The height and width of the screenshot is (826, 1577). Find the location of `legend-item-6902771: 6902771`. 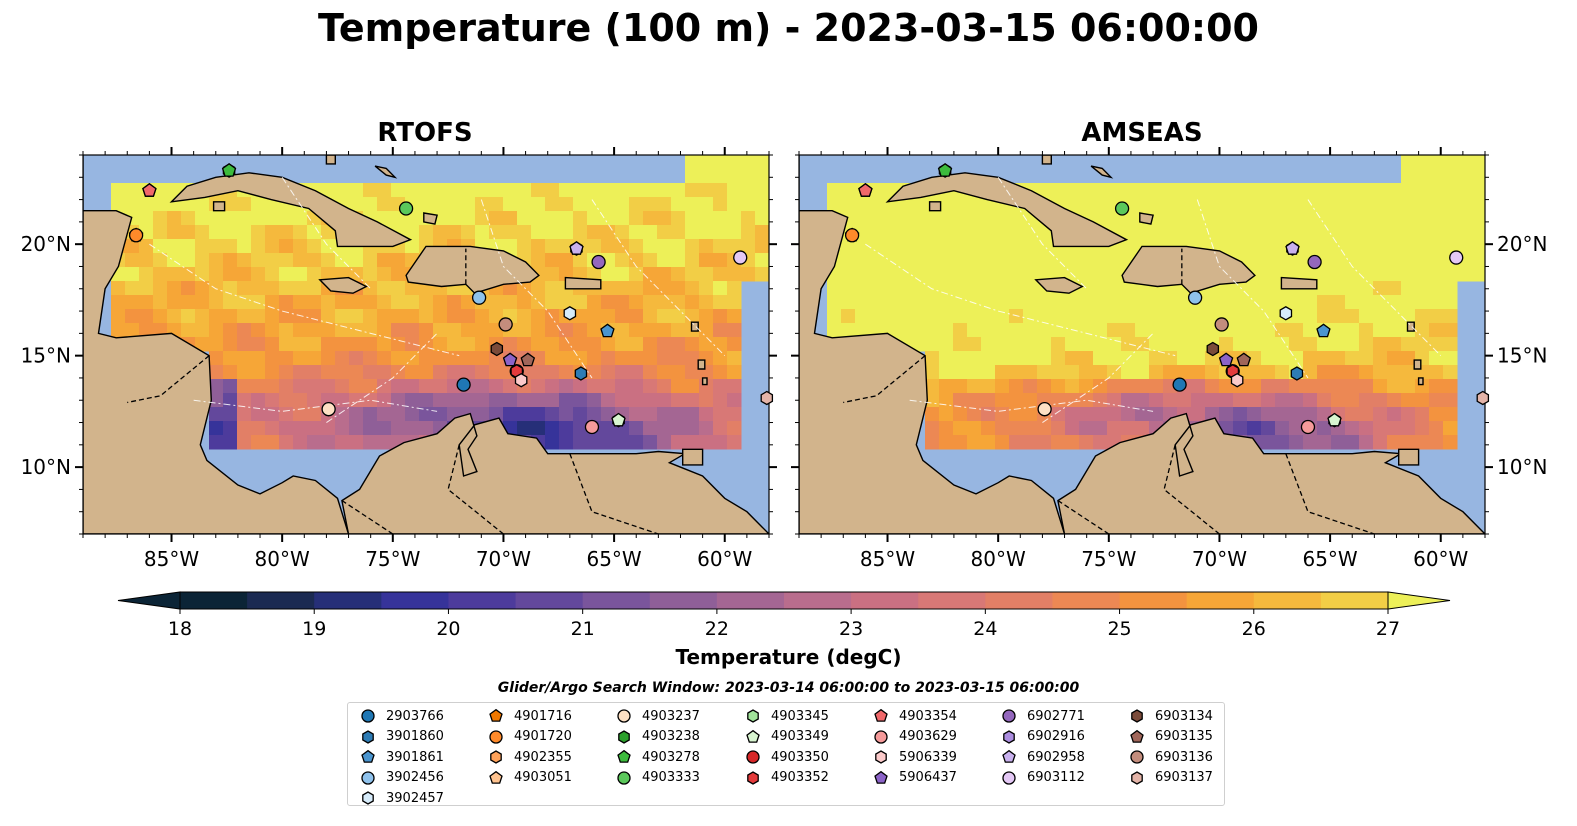

legend-item-6902771: 6902771 is located at coordinates (1043, 716).